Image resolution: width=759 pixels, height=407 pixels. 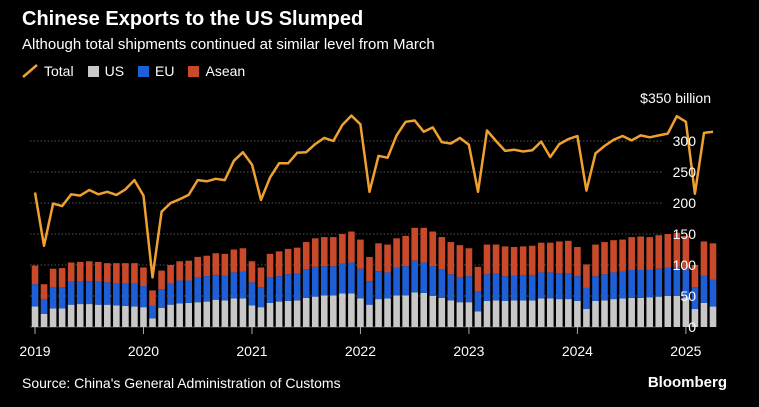 I want to click on legend-label-eu: EU, so click(x=165, y=71).